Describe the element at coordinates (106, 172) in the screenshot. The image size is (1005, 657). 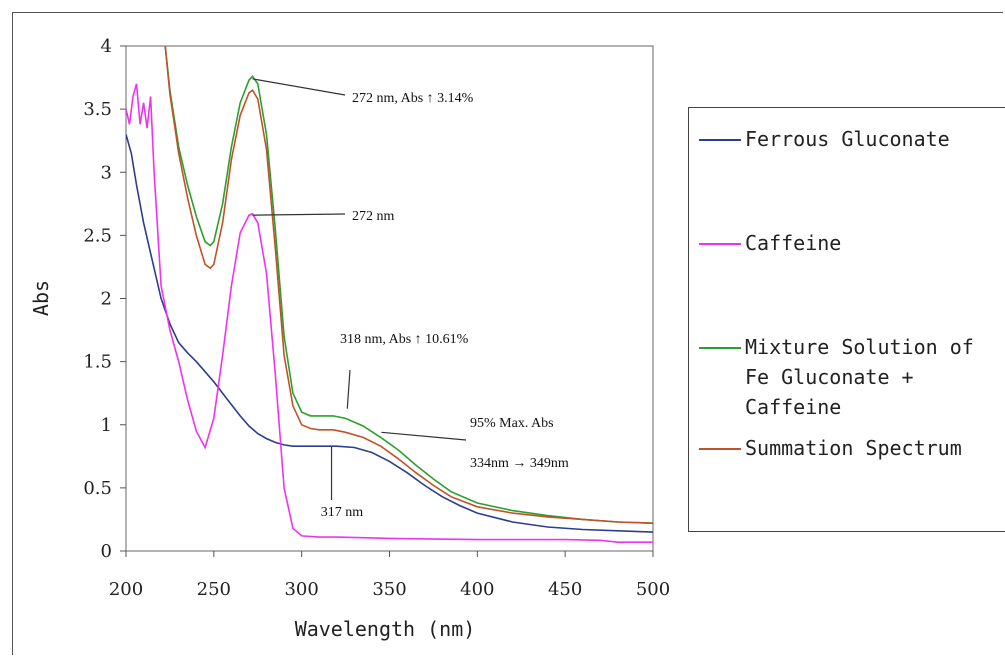
I see `y-tick-label: 3` at that location.